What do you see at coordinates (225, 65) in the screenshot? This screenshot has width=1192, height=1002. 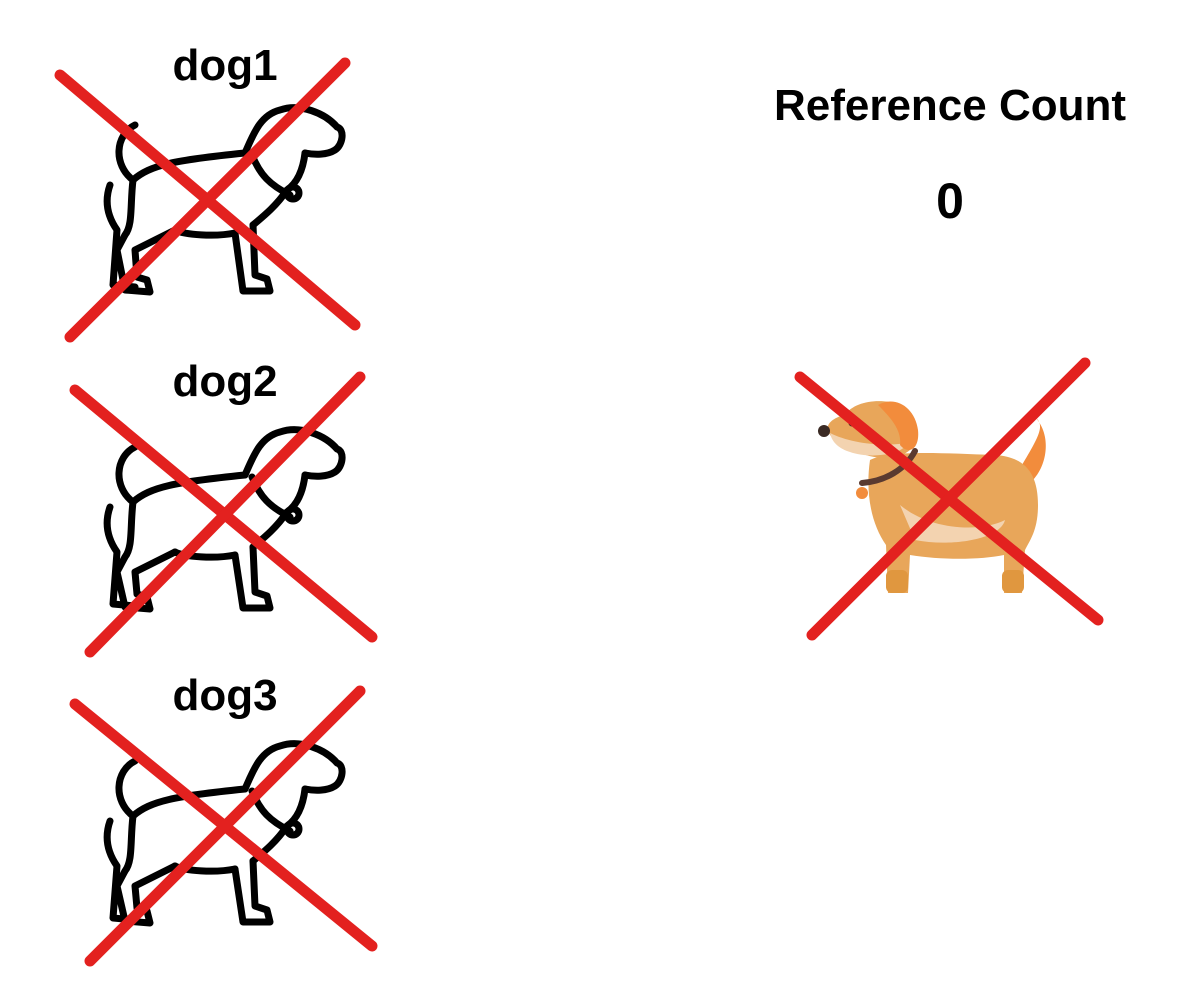 I see `dog1-label: dog1` at bounding box center [225, 65].